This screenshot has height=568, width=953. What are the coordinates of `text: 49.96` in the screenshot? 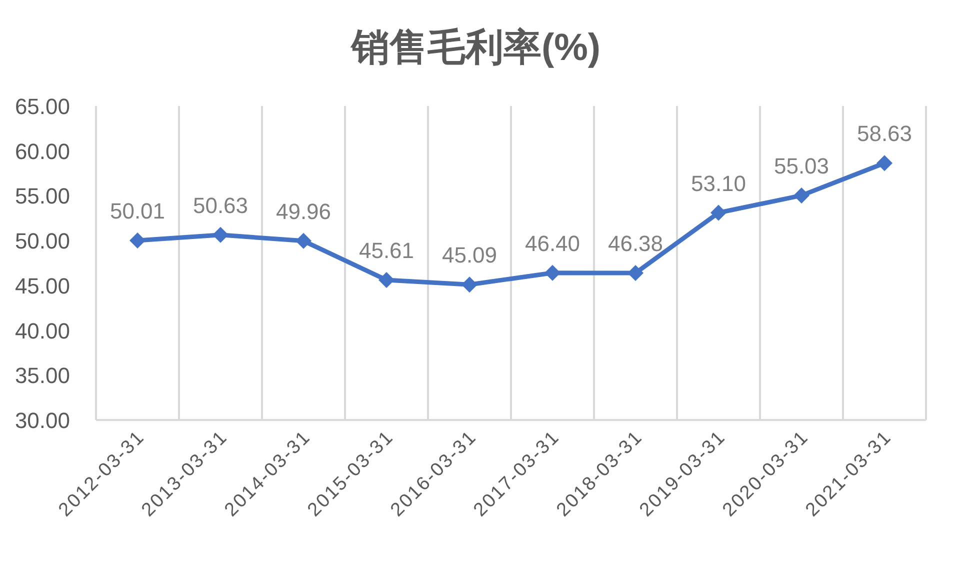 It's located at (304, 211).